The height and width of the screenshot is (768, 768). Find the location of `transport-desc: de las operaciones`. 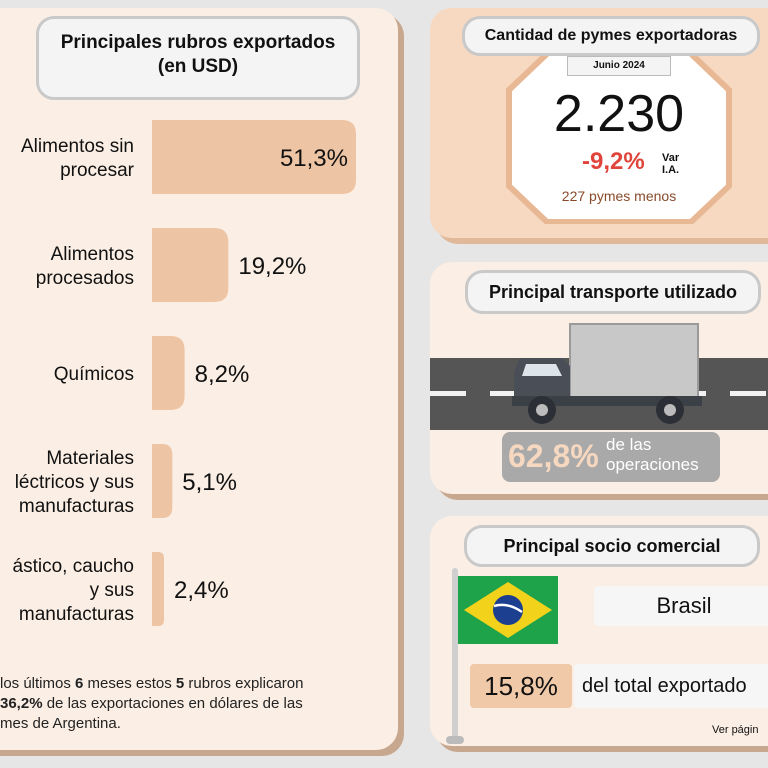

transport-desc: de las operaciones is located at coordinates (652, 455).